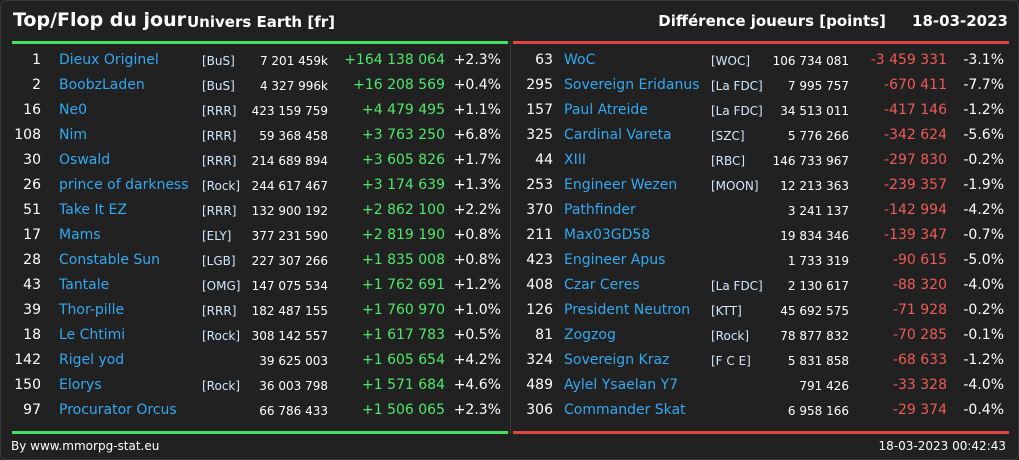  I want to click on points-difference: -29 374, so click(919, 410).